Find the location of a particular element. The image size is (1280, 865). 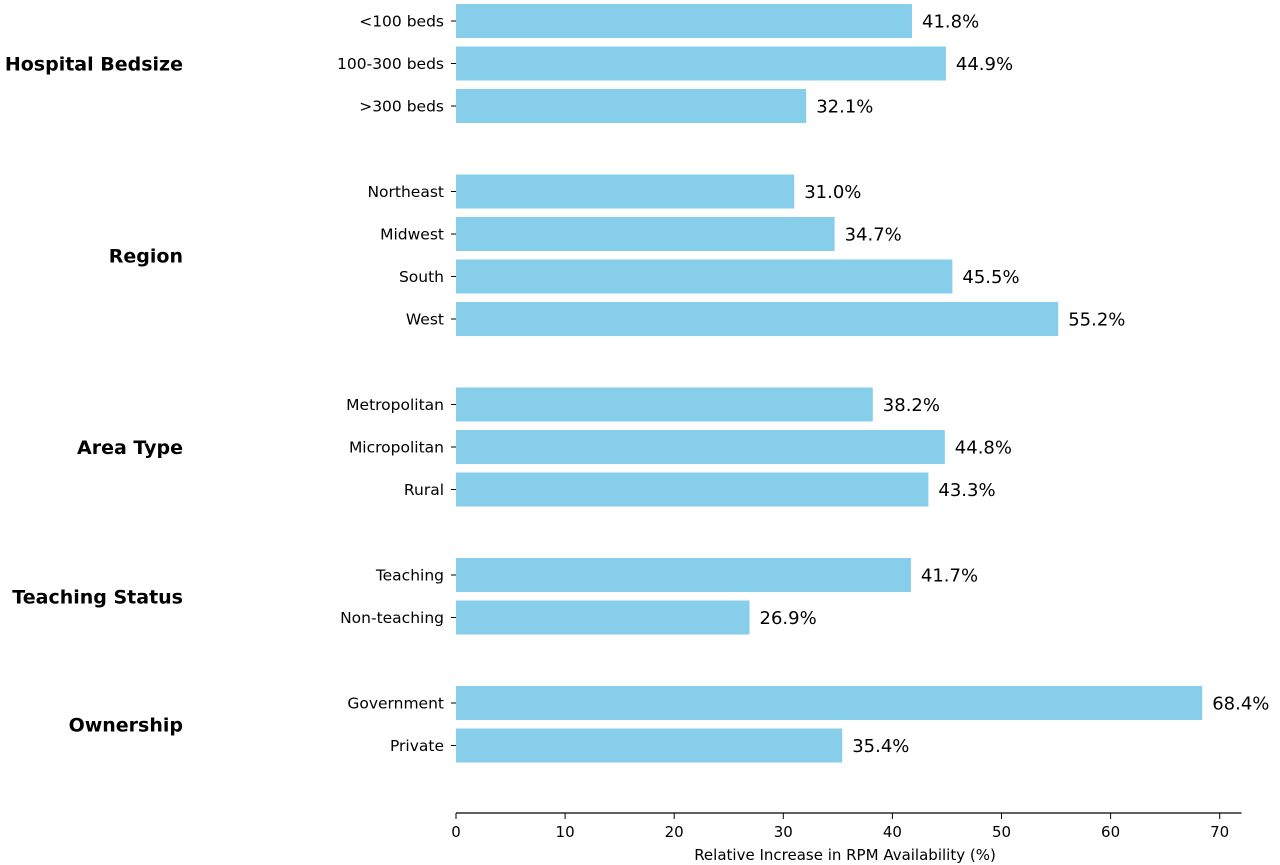

group-label: Area Type is located at coordinates (130, 448).